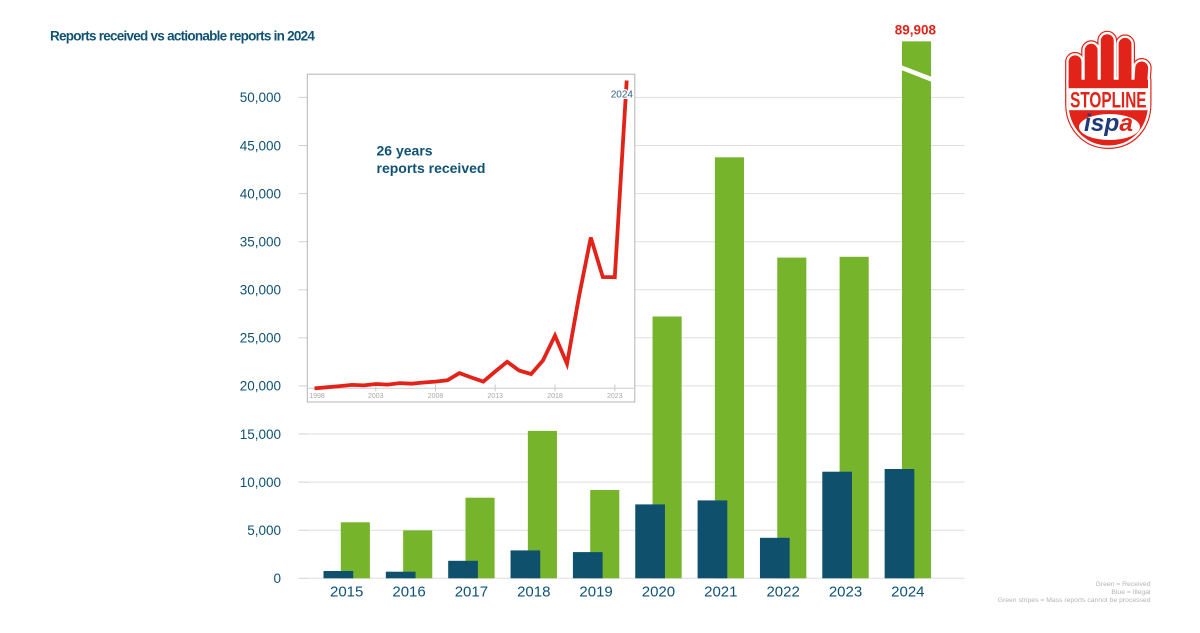  Describe the element at coordinates (260, 338) in the screenshot. I see `svg-text: 25,000` at that location.